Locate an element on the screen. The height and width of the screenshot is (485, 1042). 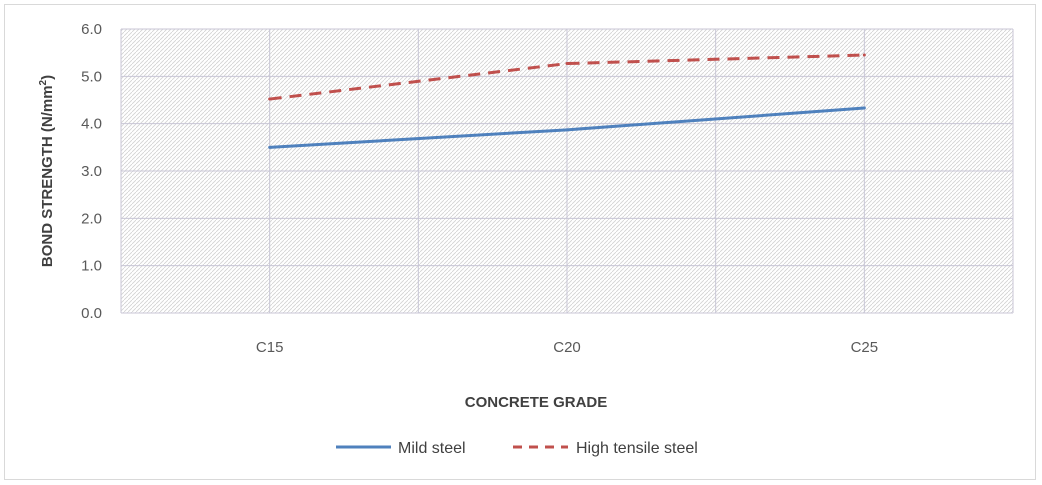
y-tick-label: 1.0 is located at coordinates (91, 266).